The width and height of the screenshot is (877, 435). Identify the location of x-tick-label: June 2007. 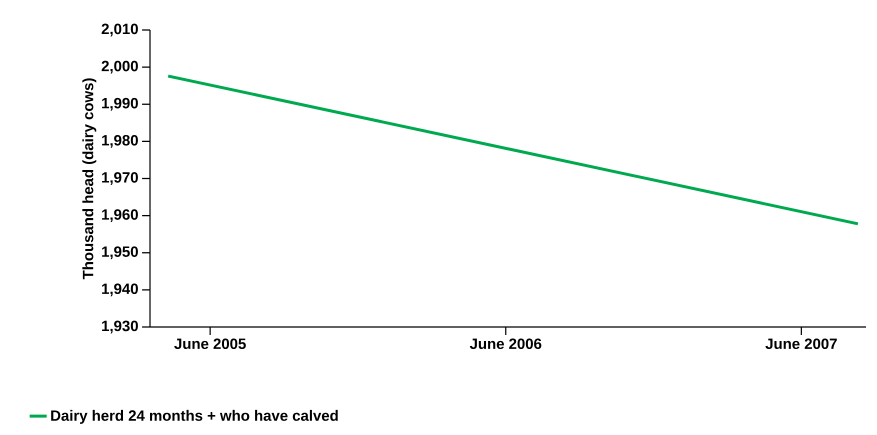
(801, 344).